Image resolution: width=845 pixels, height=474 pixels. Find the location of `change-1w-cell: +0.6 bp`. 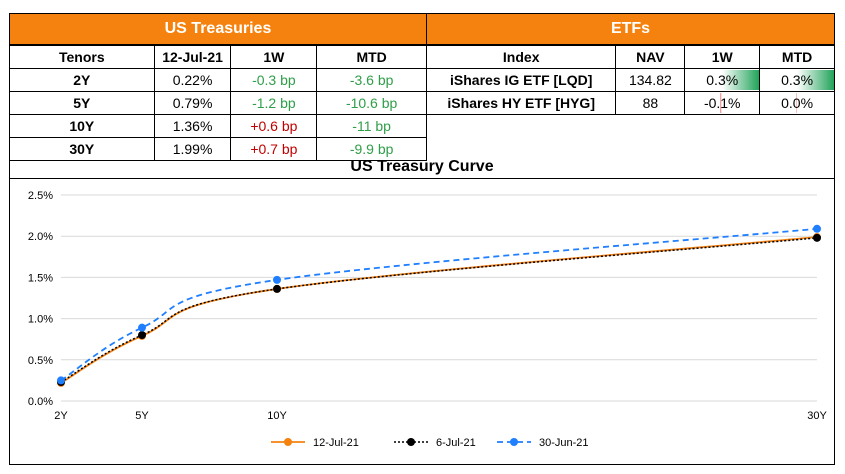

change-1w-cell: +0.6 bp is located at coordinates (274, 126).